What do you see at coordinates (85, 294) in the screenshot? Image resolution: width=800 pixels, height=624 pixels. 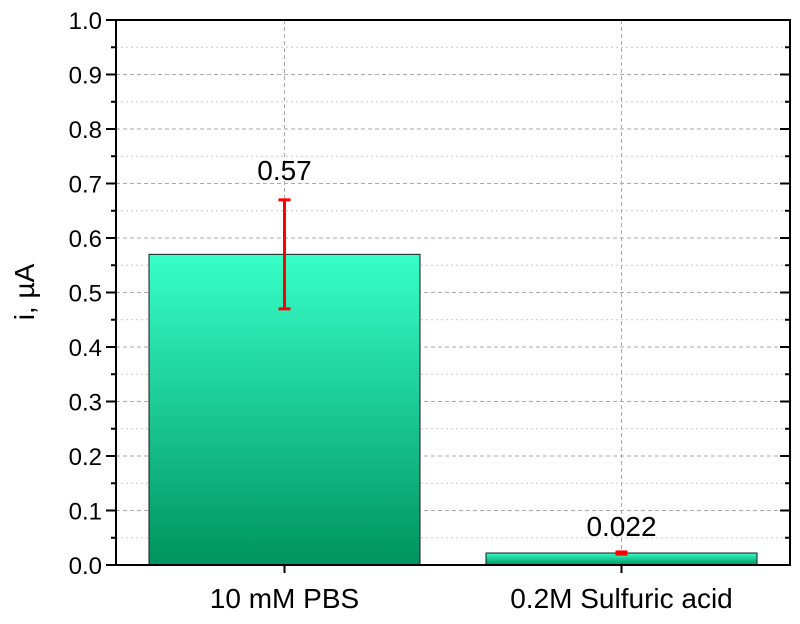 I see `y-tick-label: 0.5` at bounding box center [85, 294].